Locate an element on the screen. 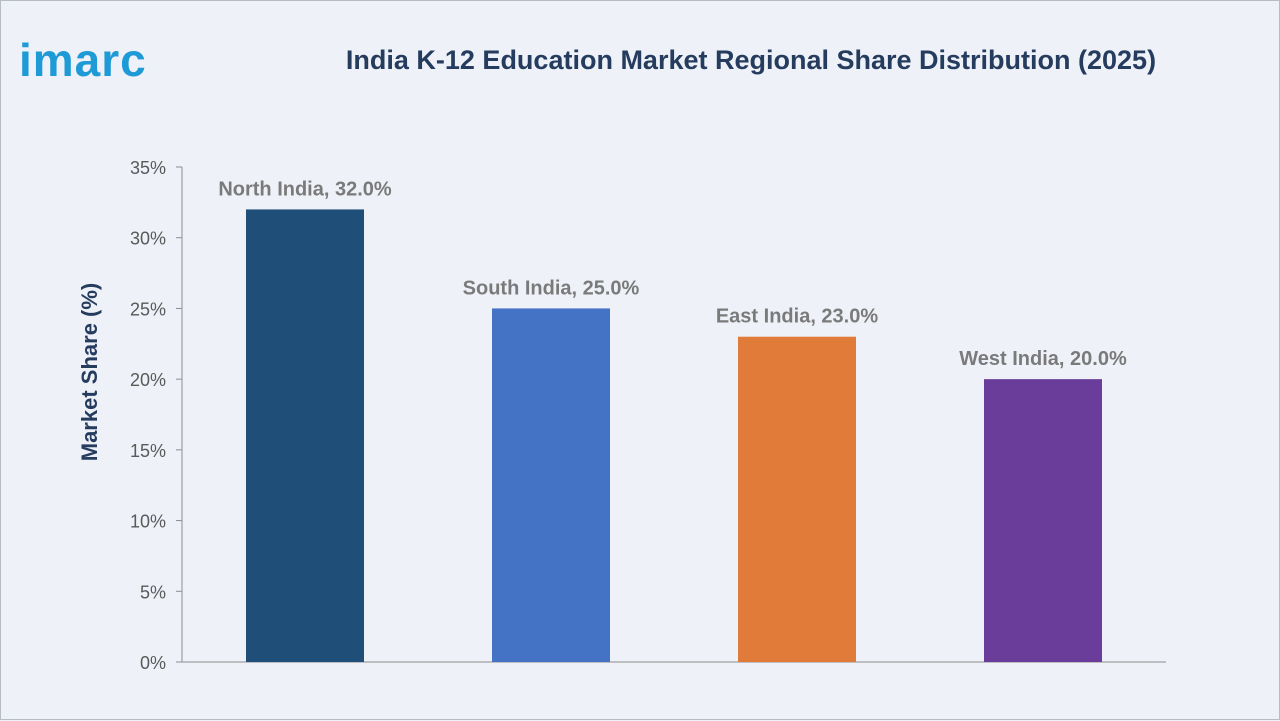 Image resolution: width=1280 pixels, height=721 pixels. bar-west-india is located at coordinates (1043, 520).